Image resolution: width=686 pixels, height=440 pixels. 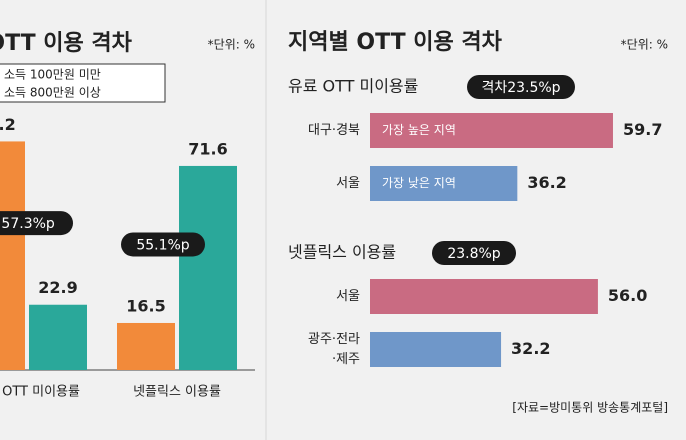 What do you see at coordinates (590, 408) in the screenshot?
I see `source: [자료=방미통위 방송통계포털]` at bounding box center [590, 408].